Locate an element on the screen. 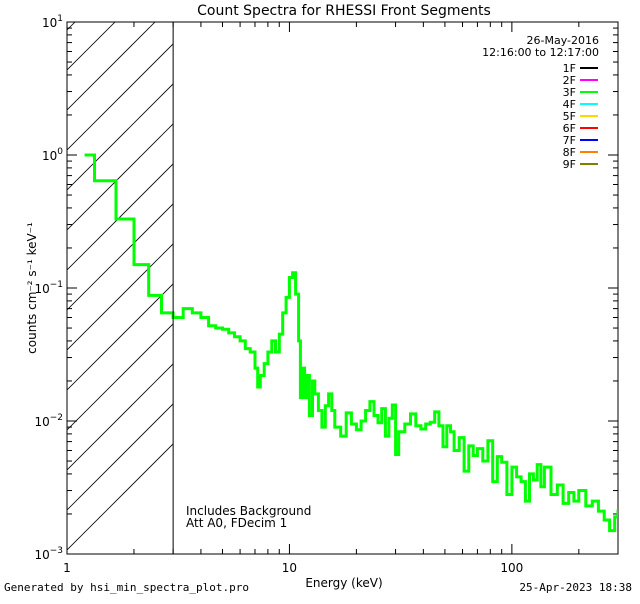 This screenshot has height=604, width=640. chart-title: Count Spectra for RHESSI Front Segments is located at coordinates (344, 11).